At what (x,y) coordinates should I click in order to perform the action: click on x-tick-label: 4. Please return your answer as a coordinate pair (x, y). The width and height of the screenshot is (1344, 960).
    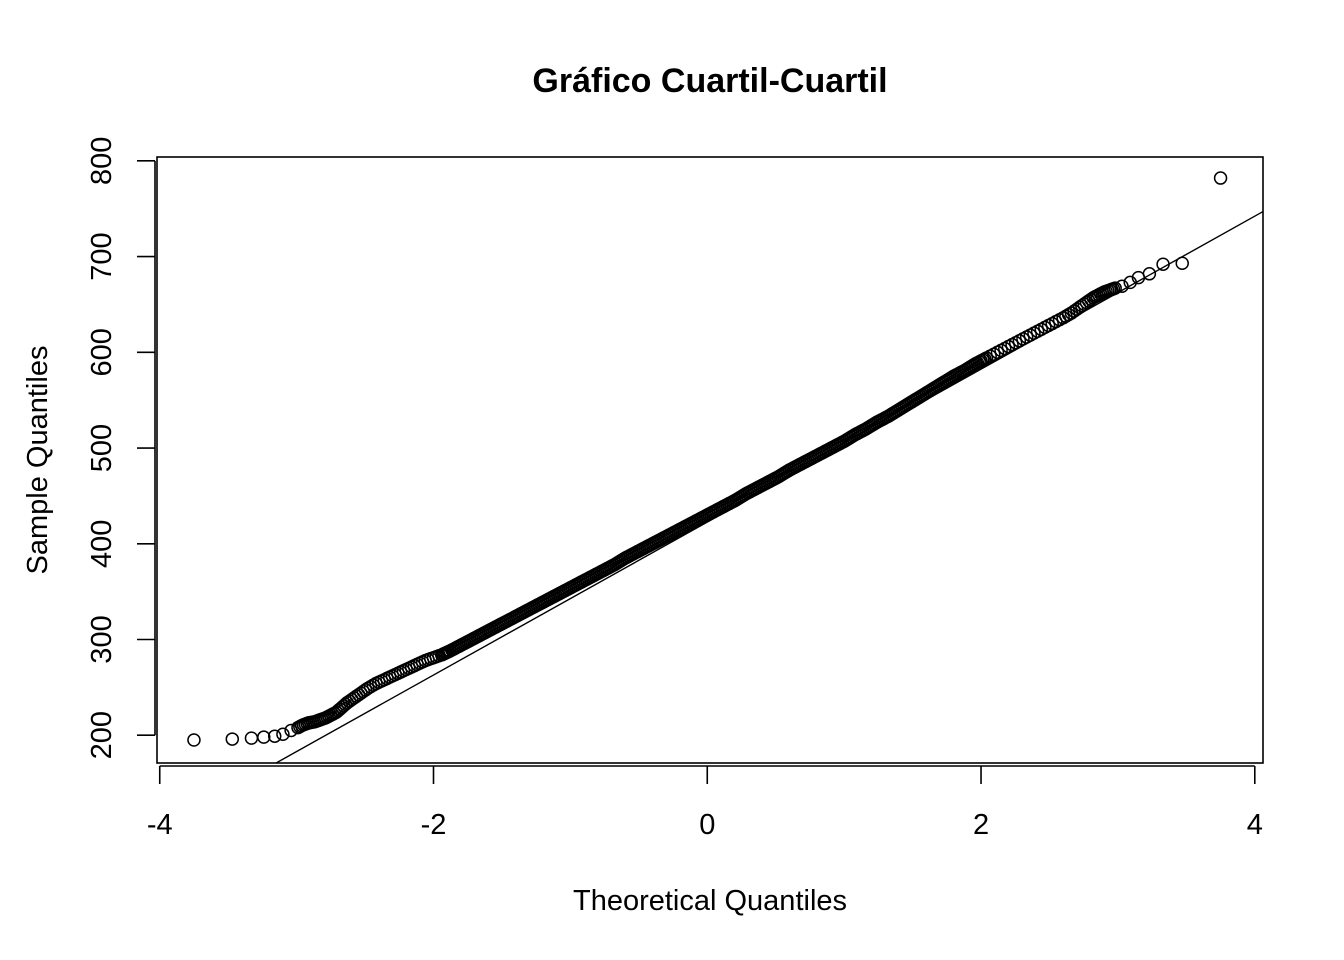
    Looking at the image, I should click on (1255, 825).